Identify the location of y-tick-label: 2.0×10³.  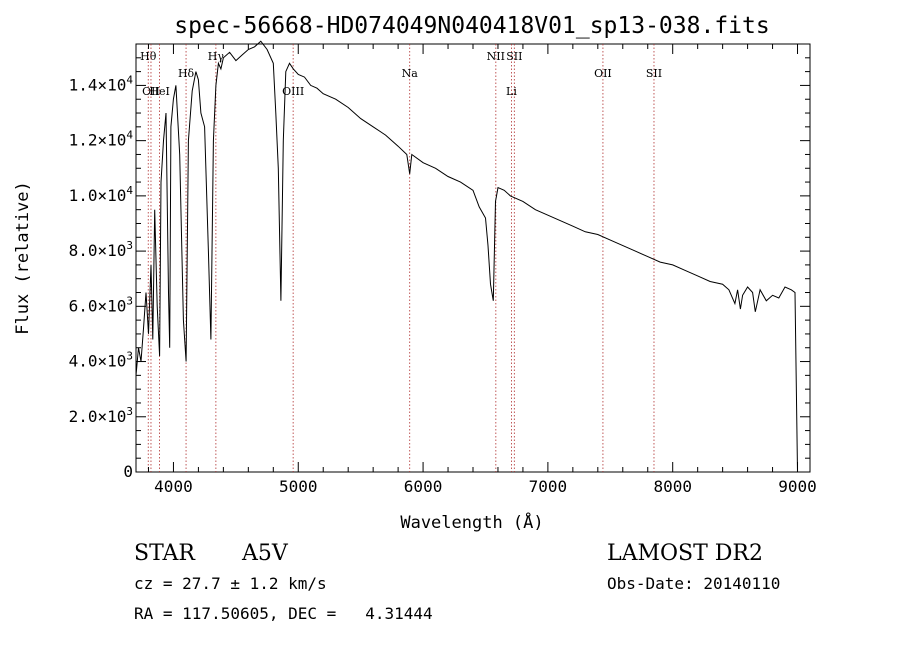
(101, 415).